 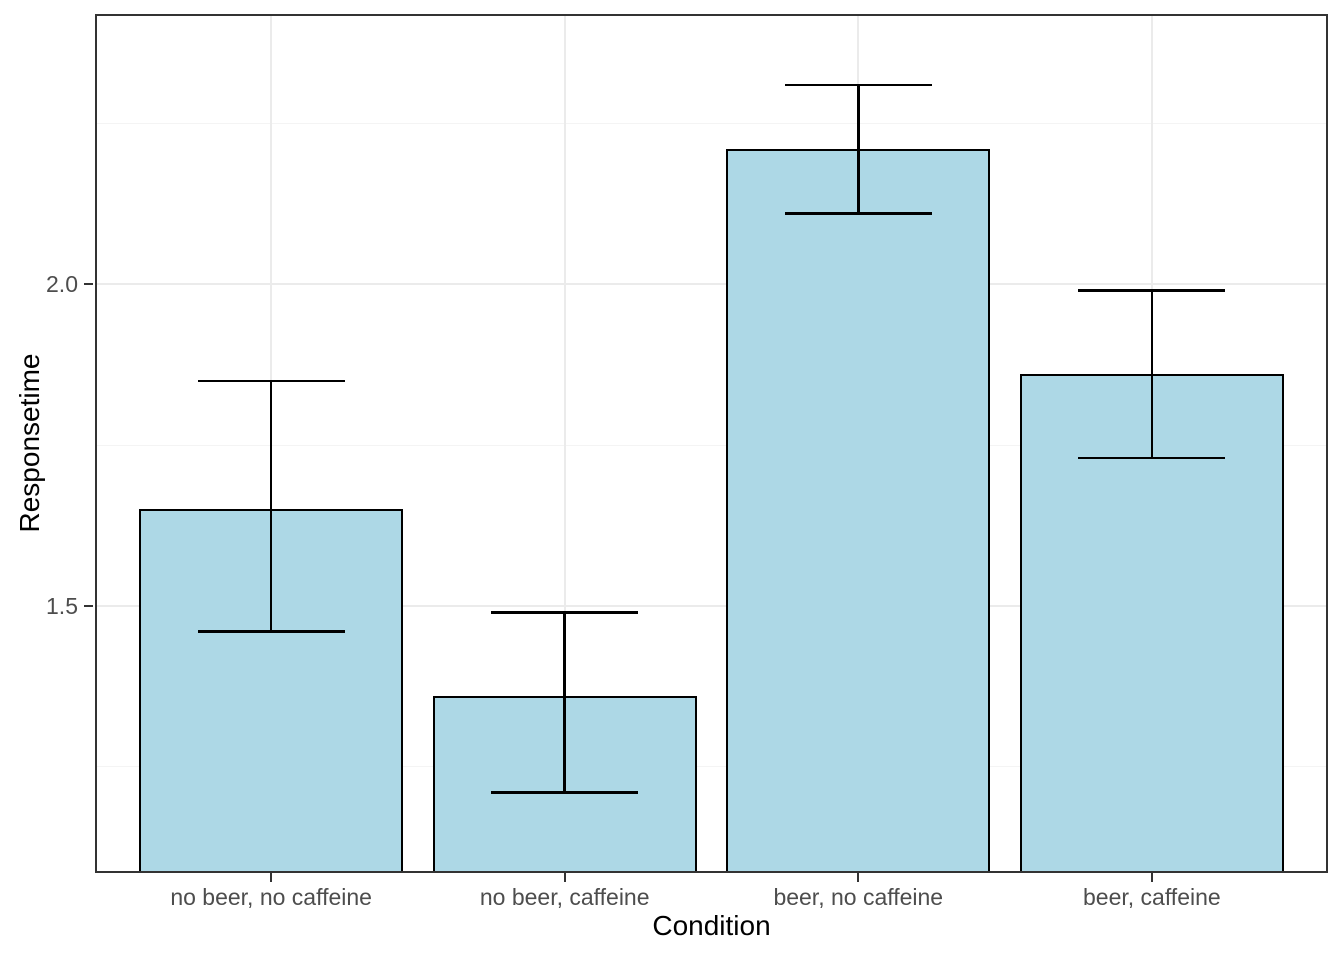 I want to click on x-tick-label: beer, no caffeine, so click(x=858, y=897).